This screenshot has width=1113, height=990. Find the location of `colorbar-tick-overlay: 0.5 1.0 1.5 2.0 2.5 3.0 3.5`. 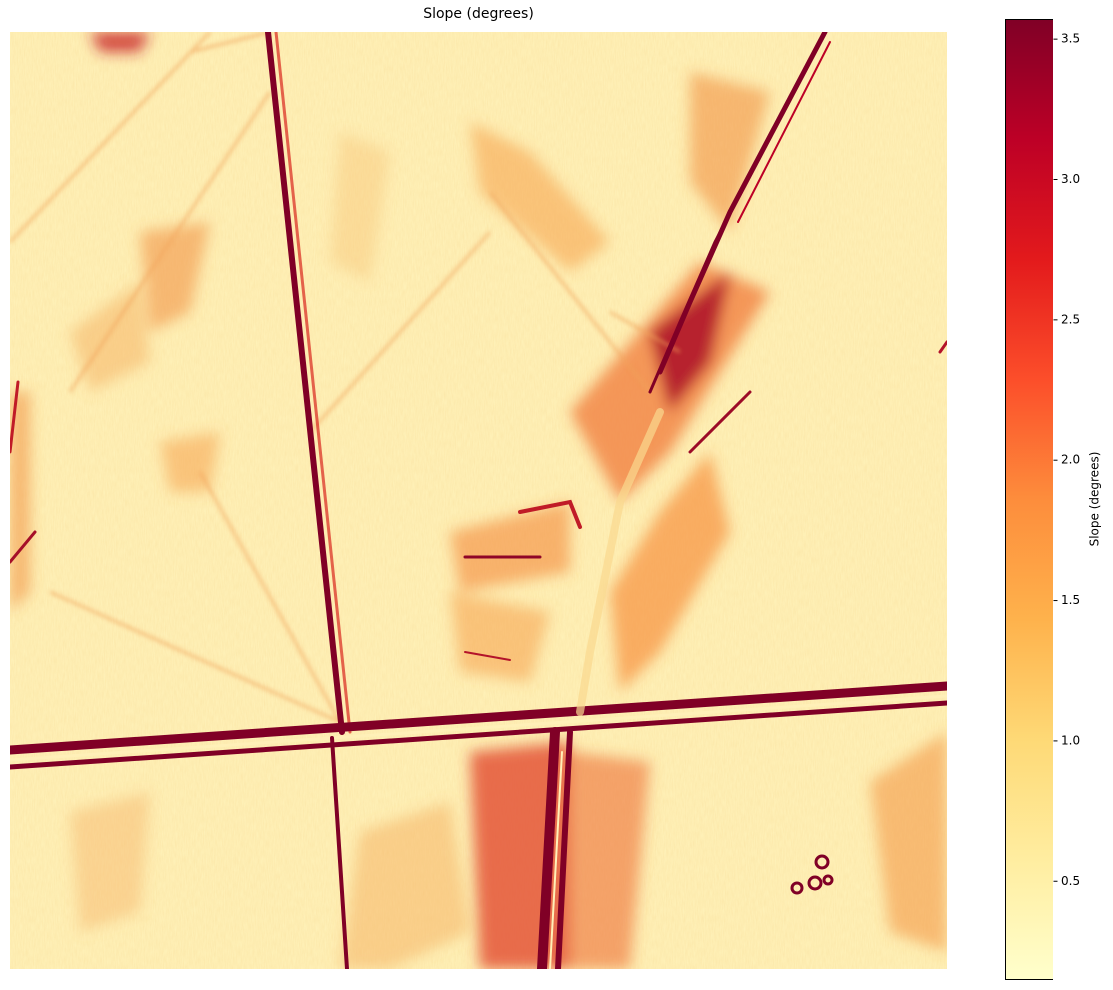

colorbar-tick-overlay: 0.5 1.0 1.5 2.0 2.5 3.0 3.5 is located at coordinates (1066, 460).